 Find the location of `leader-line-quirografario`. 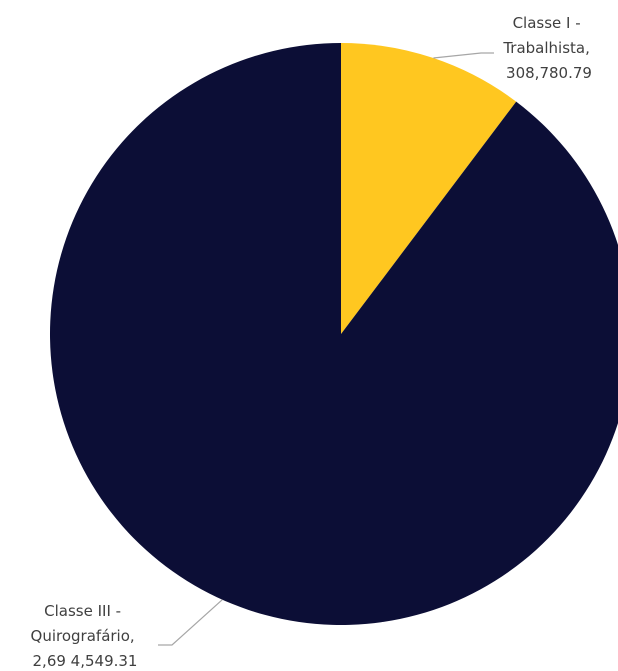

leader-line-quirografario is located at coordinates (190, 622).